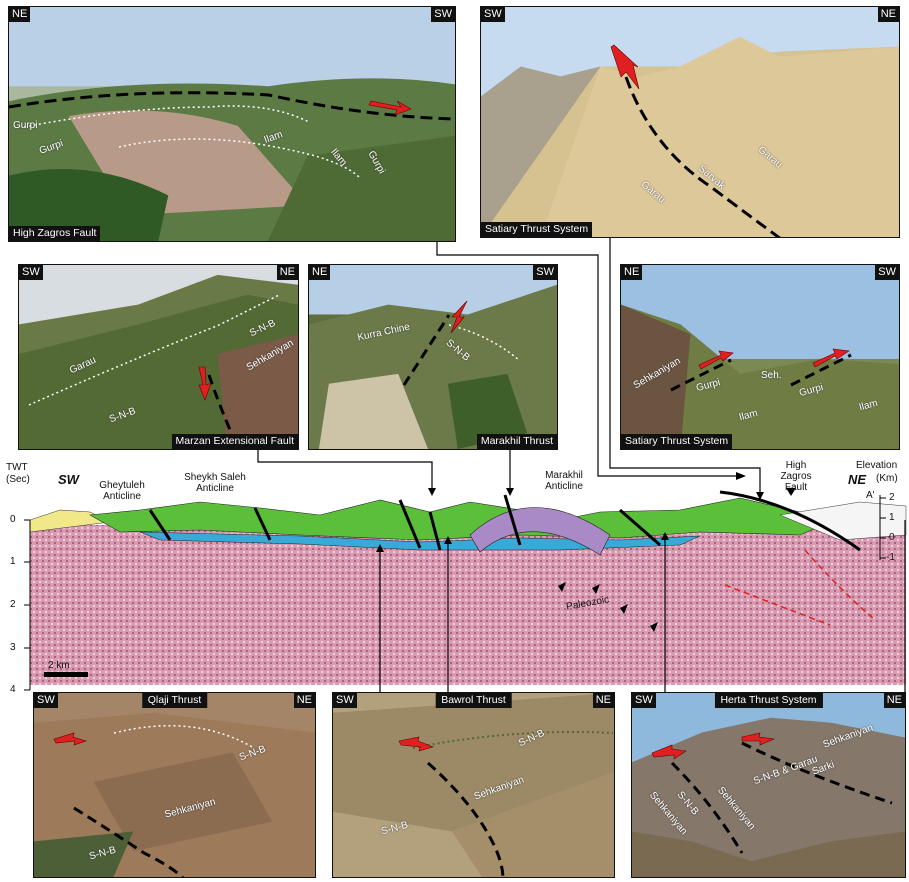  What do you see at coordinates (13, 519) in the screenshot?
I see `twt-tick-label: 0` at bounding box center [13, 519].